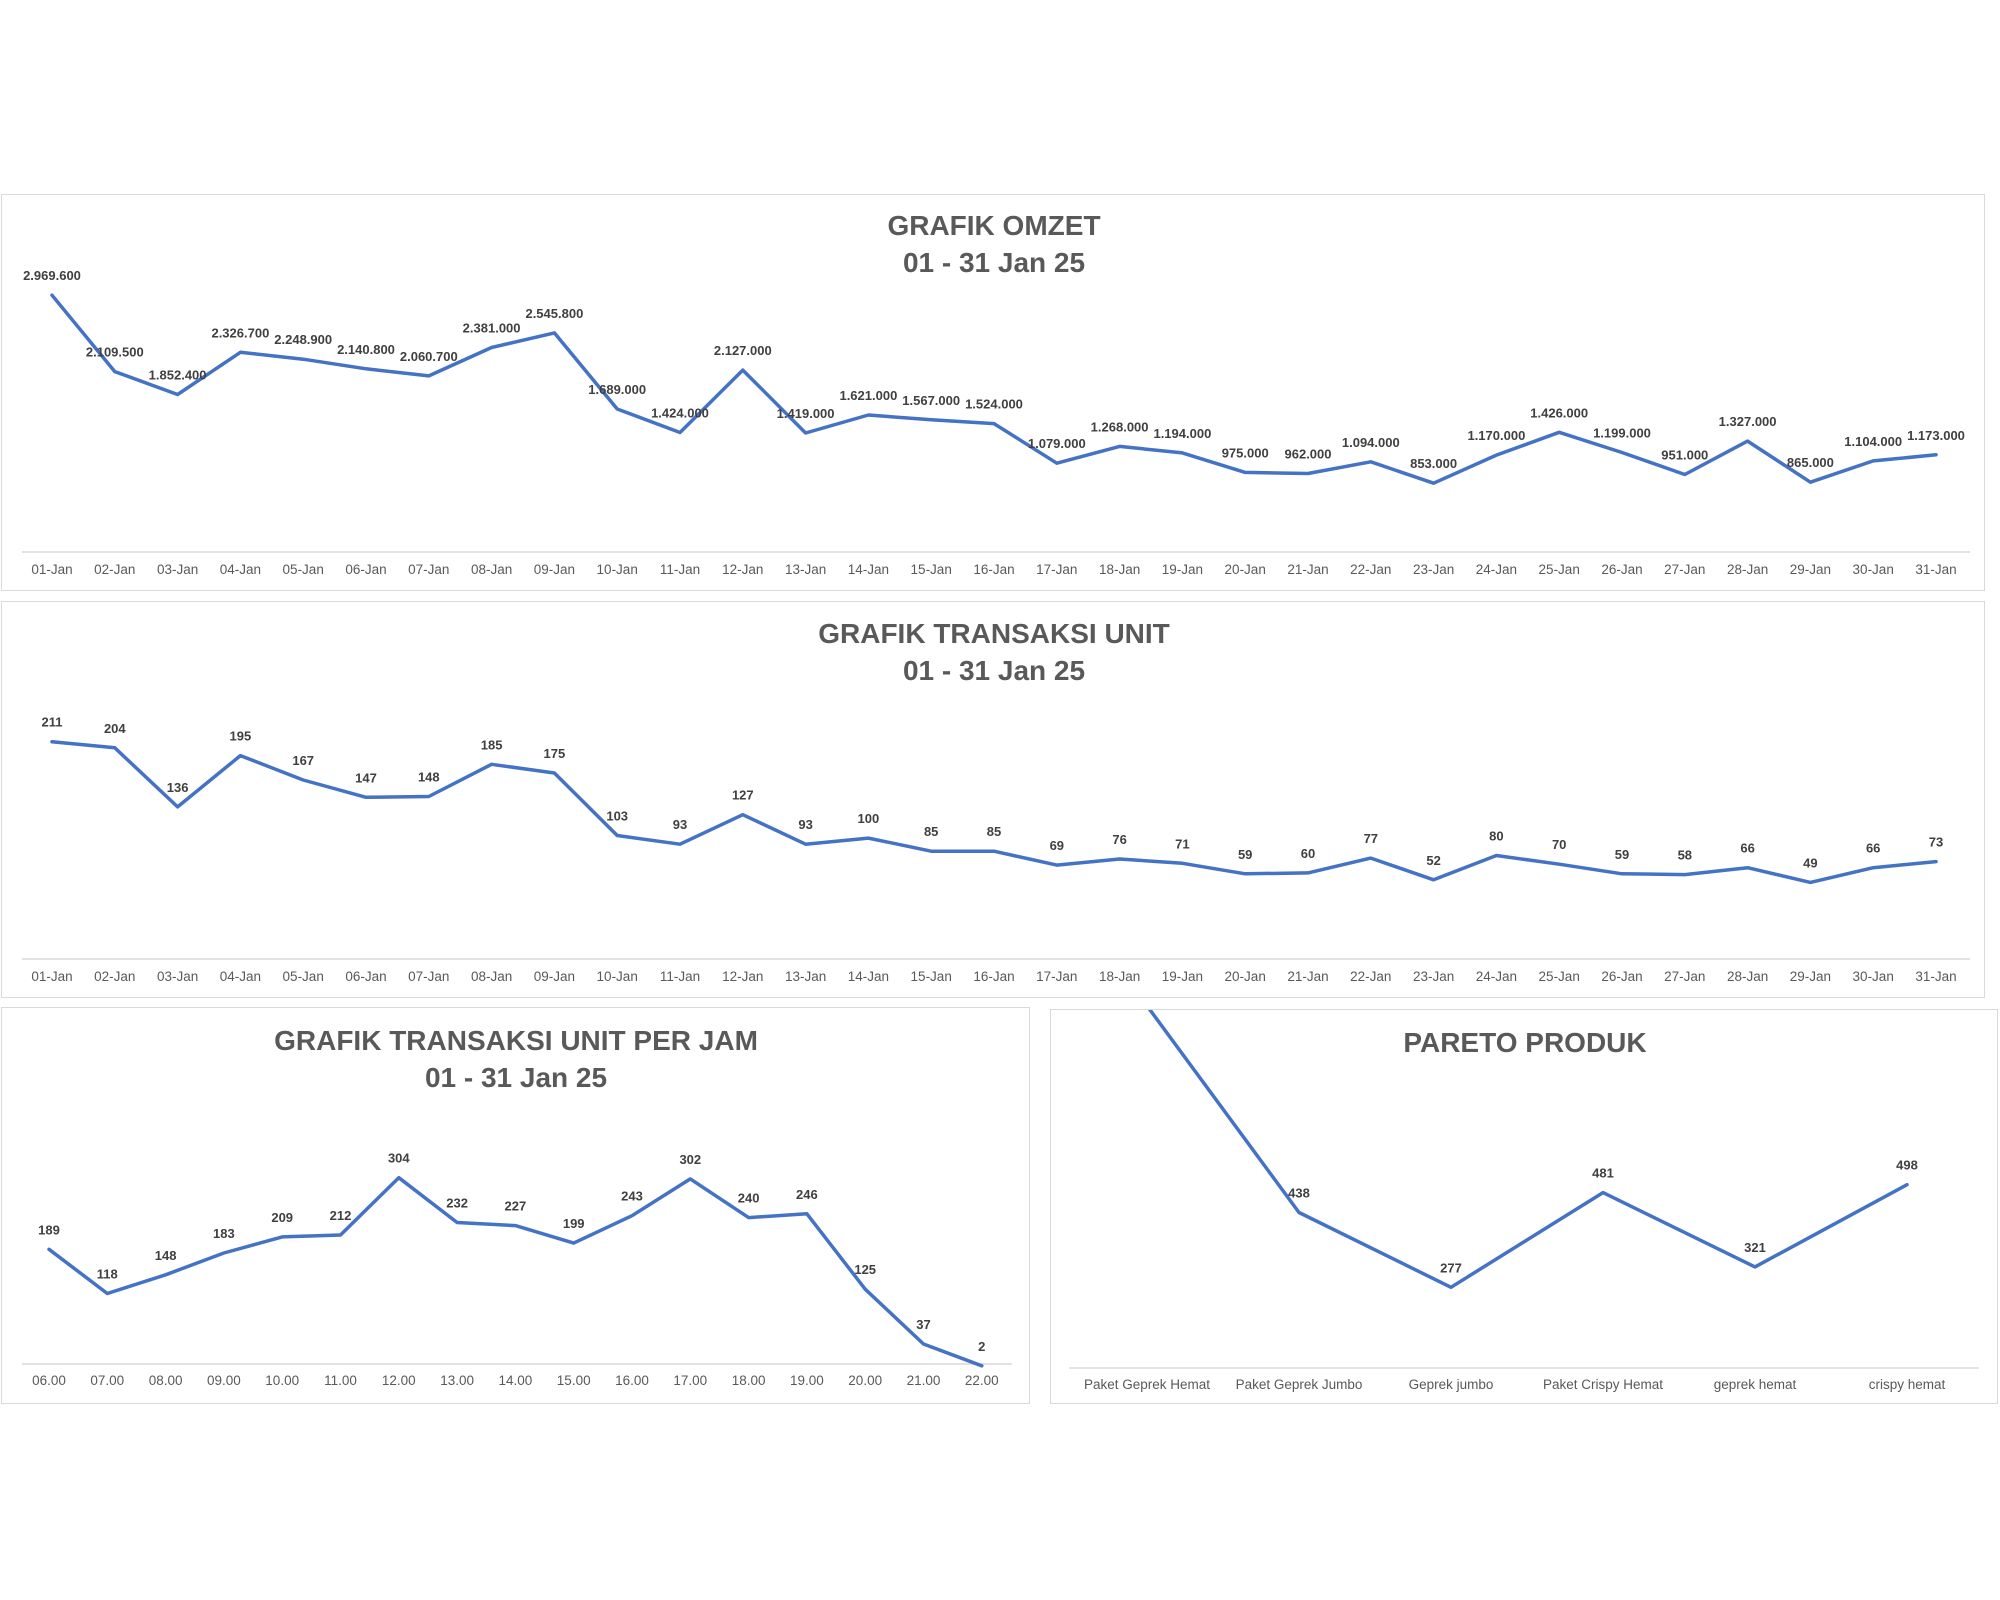 The width and height of the screenshot is (2000, 1600). I want to click on data-label: 2, so click(981, 1346).